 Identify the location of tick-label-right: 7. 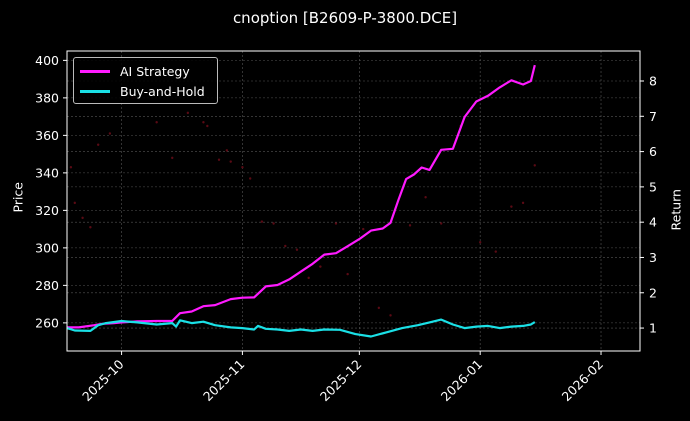
(653, 116).